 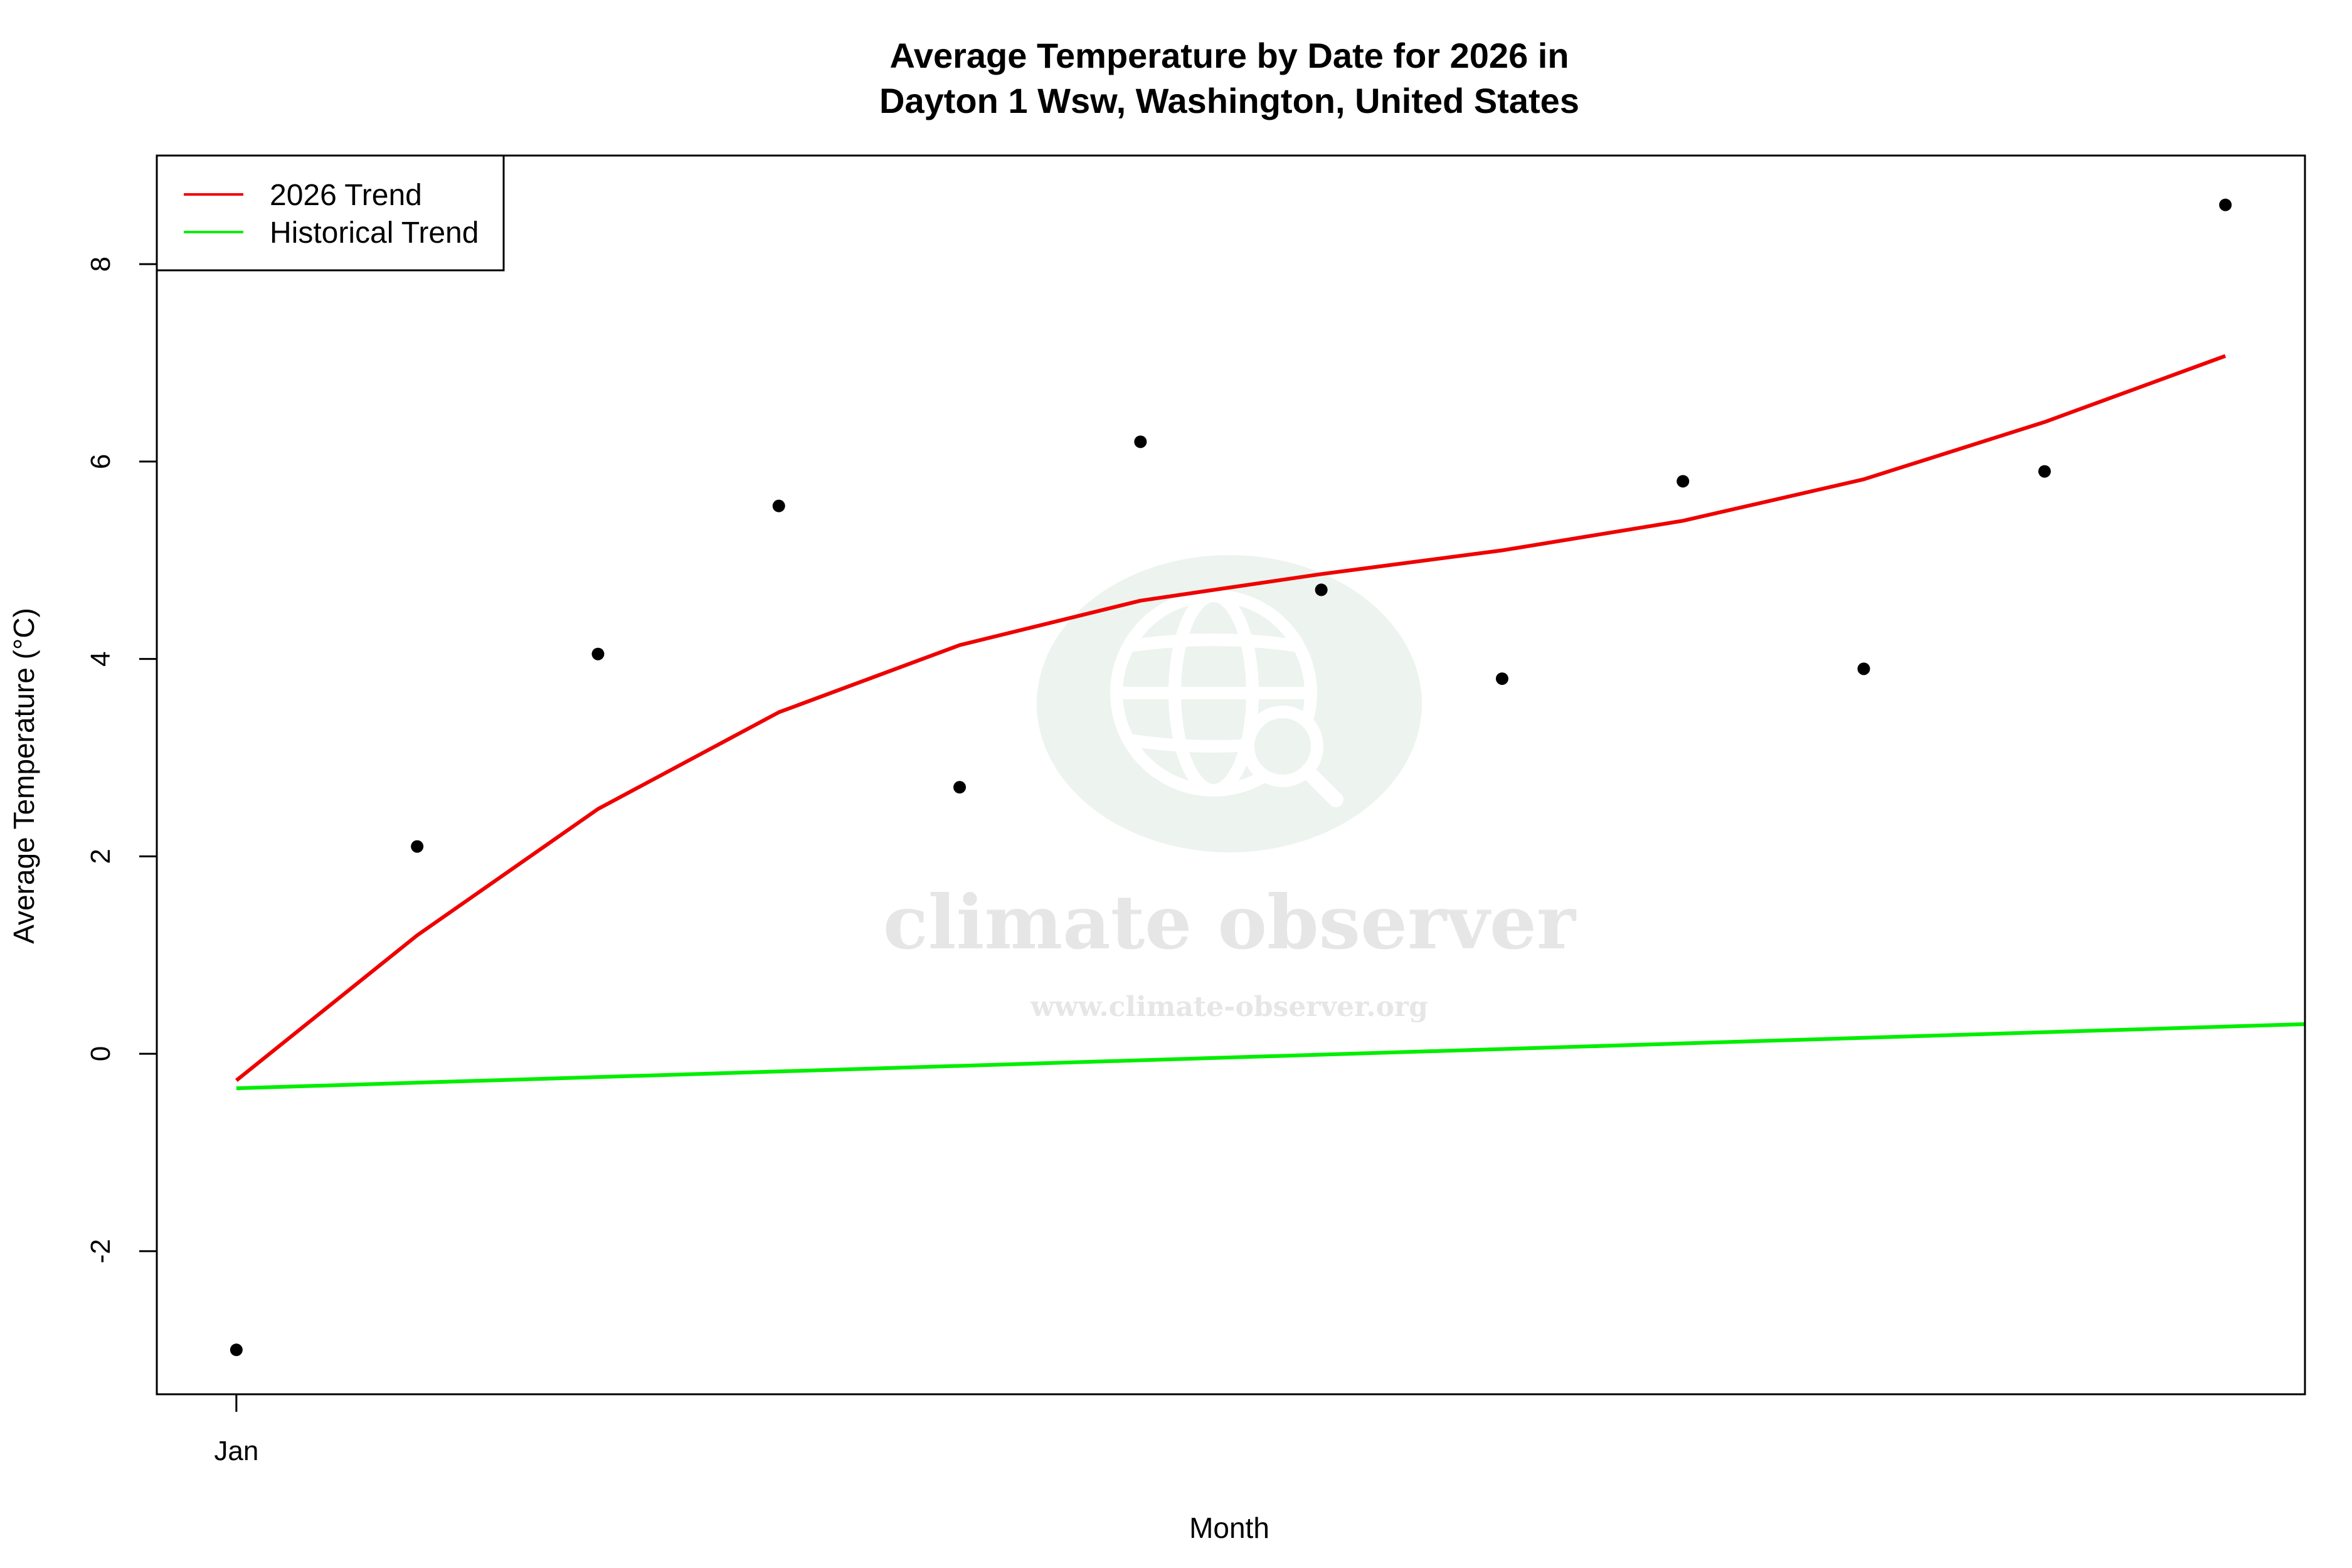 What do you see at coordinates (1230, 922) in the screenshot?
I see `watermark-title: climate observer` at bounding box center [1230, 922].